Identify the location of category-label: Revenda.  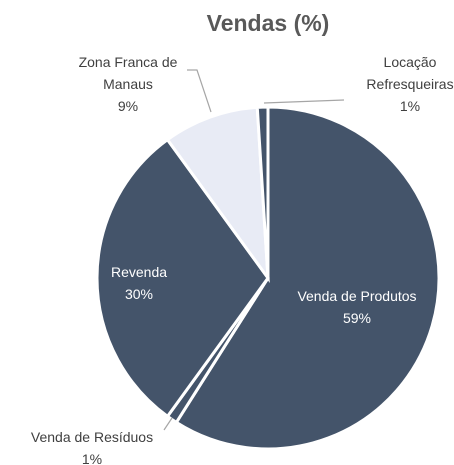
(139, 272).